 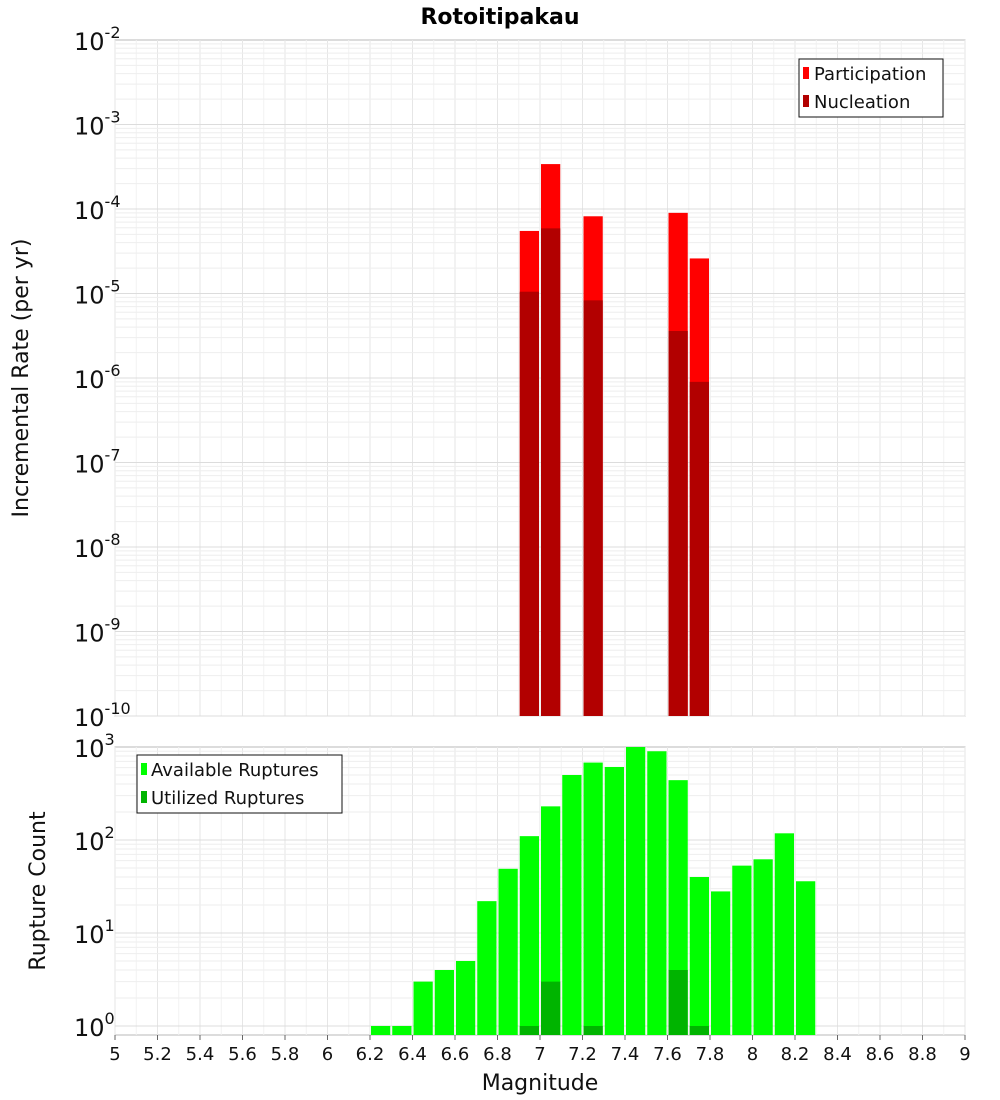 I want to click on top-legend: Participation Nucleation, so click(x=871, y=88).